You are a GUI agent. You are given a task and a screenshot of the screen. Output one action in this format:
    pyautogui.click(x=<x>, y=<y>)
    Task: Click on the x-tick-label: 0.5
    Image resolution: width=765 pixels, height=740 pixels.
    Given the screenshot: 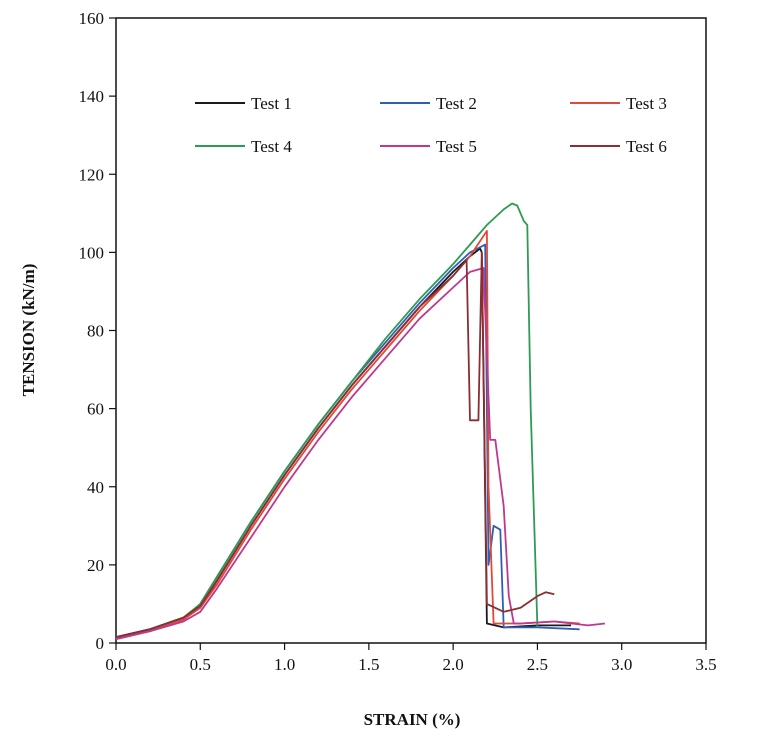 What is the action you would take?
    pyautogui.click(x=200, y=664)
    